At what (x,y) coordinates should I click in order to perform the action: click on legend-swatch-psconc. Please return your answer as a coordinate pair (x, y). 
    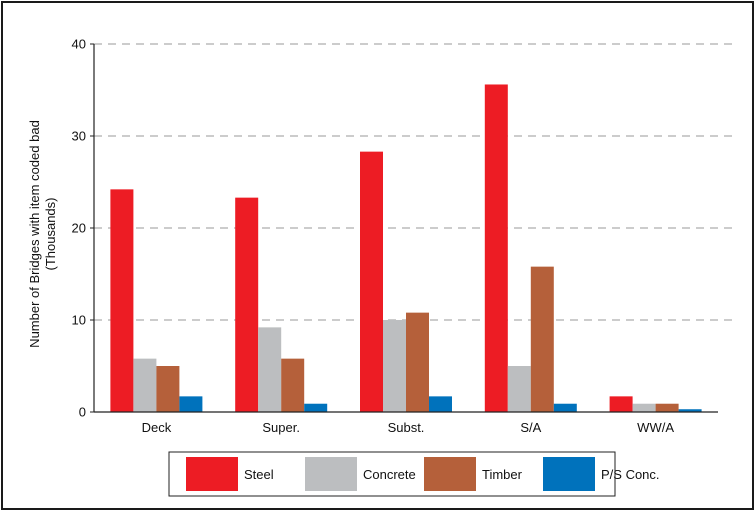
    Looking at the image, I should click on (569, 474).